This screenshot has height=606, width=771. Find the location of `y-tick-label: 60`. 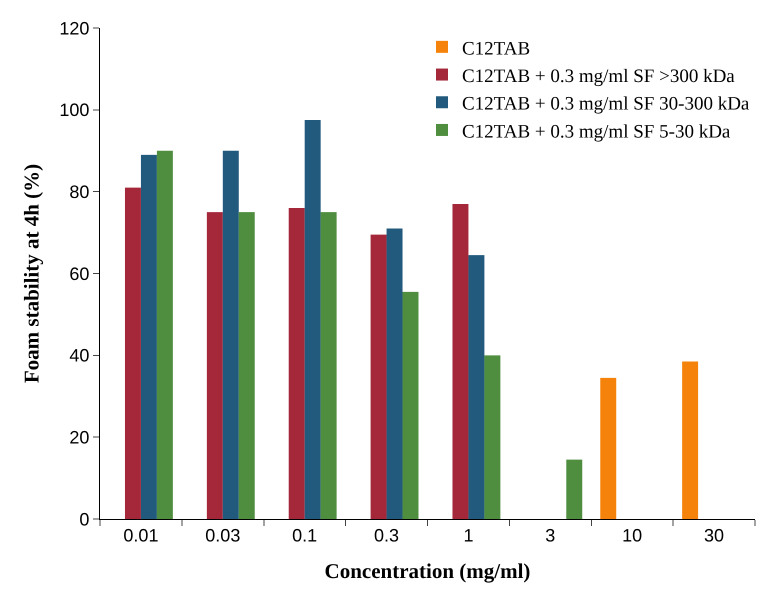

y-tick-label: 60 is located at coordinates (79, 274).